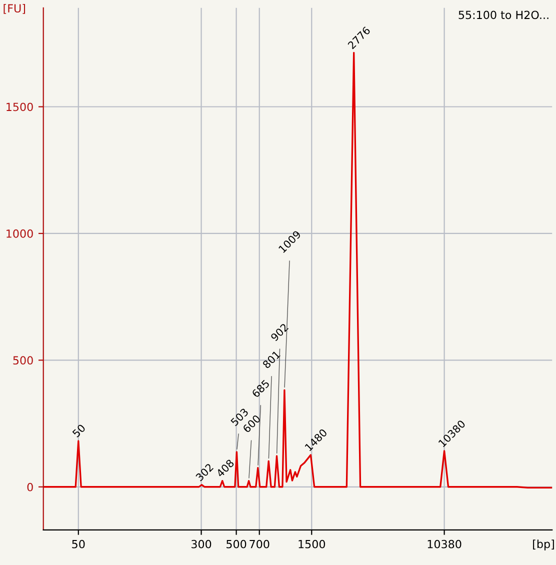  Describe the element at coordinates (15, 9) in the screenshot. I see `y-axis-title: [FU]` at that location.